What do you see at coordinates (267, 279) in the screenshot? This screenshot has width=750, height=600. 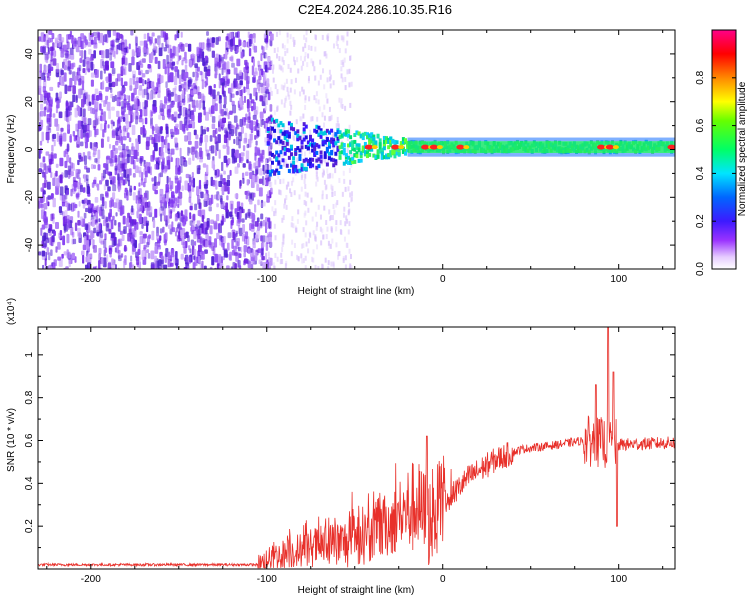 I see `x-tick-label: -100` at bounding box center [267, 279].